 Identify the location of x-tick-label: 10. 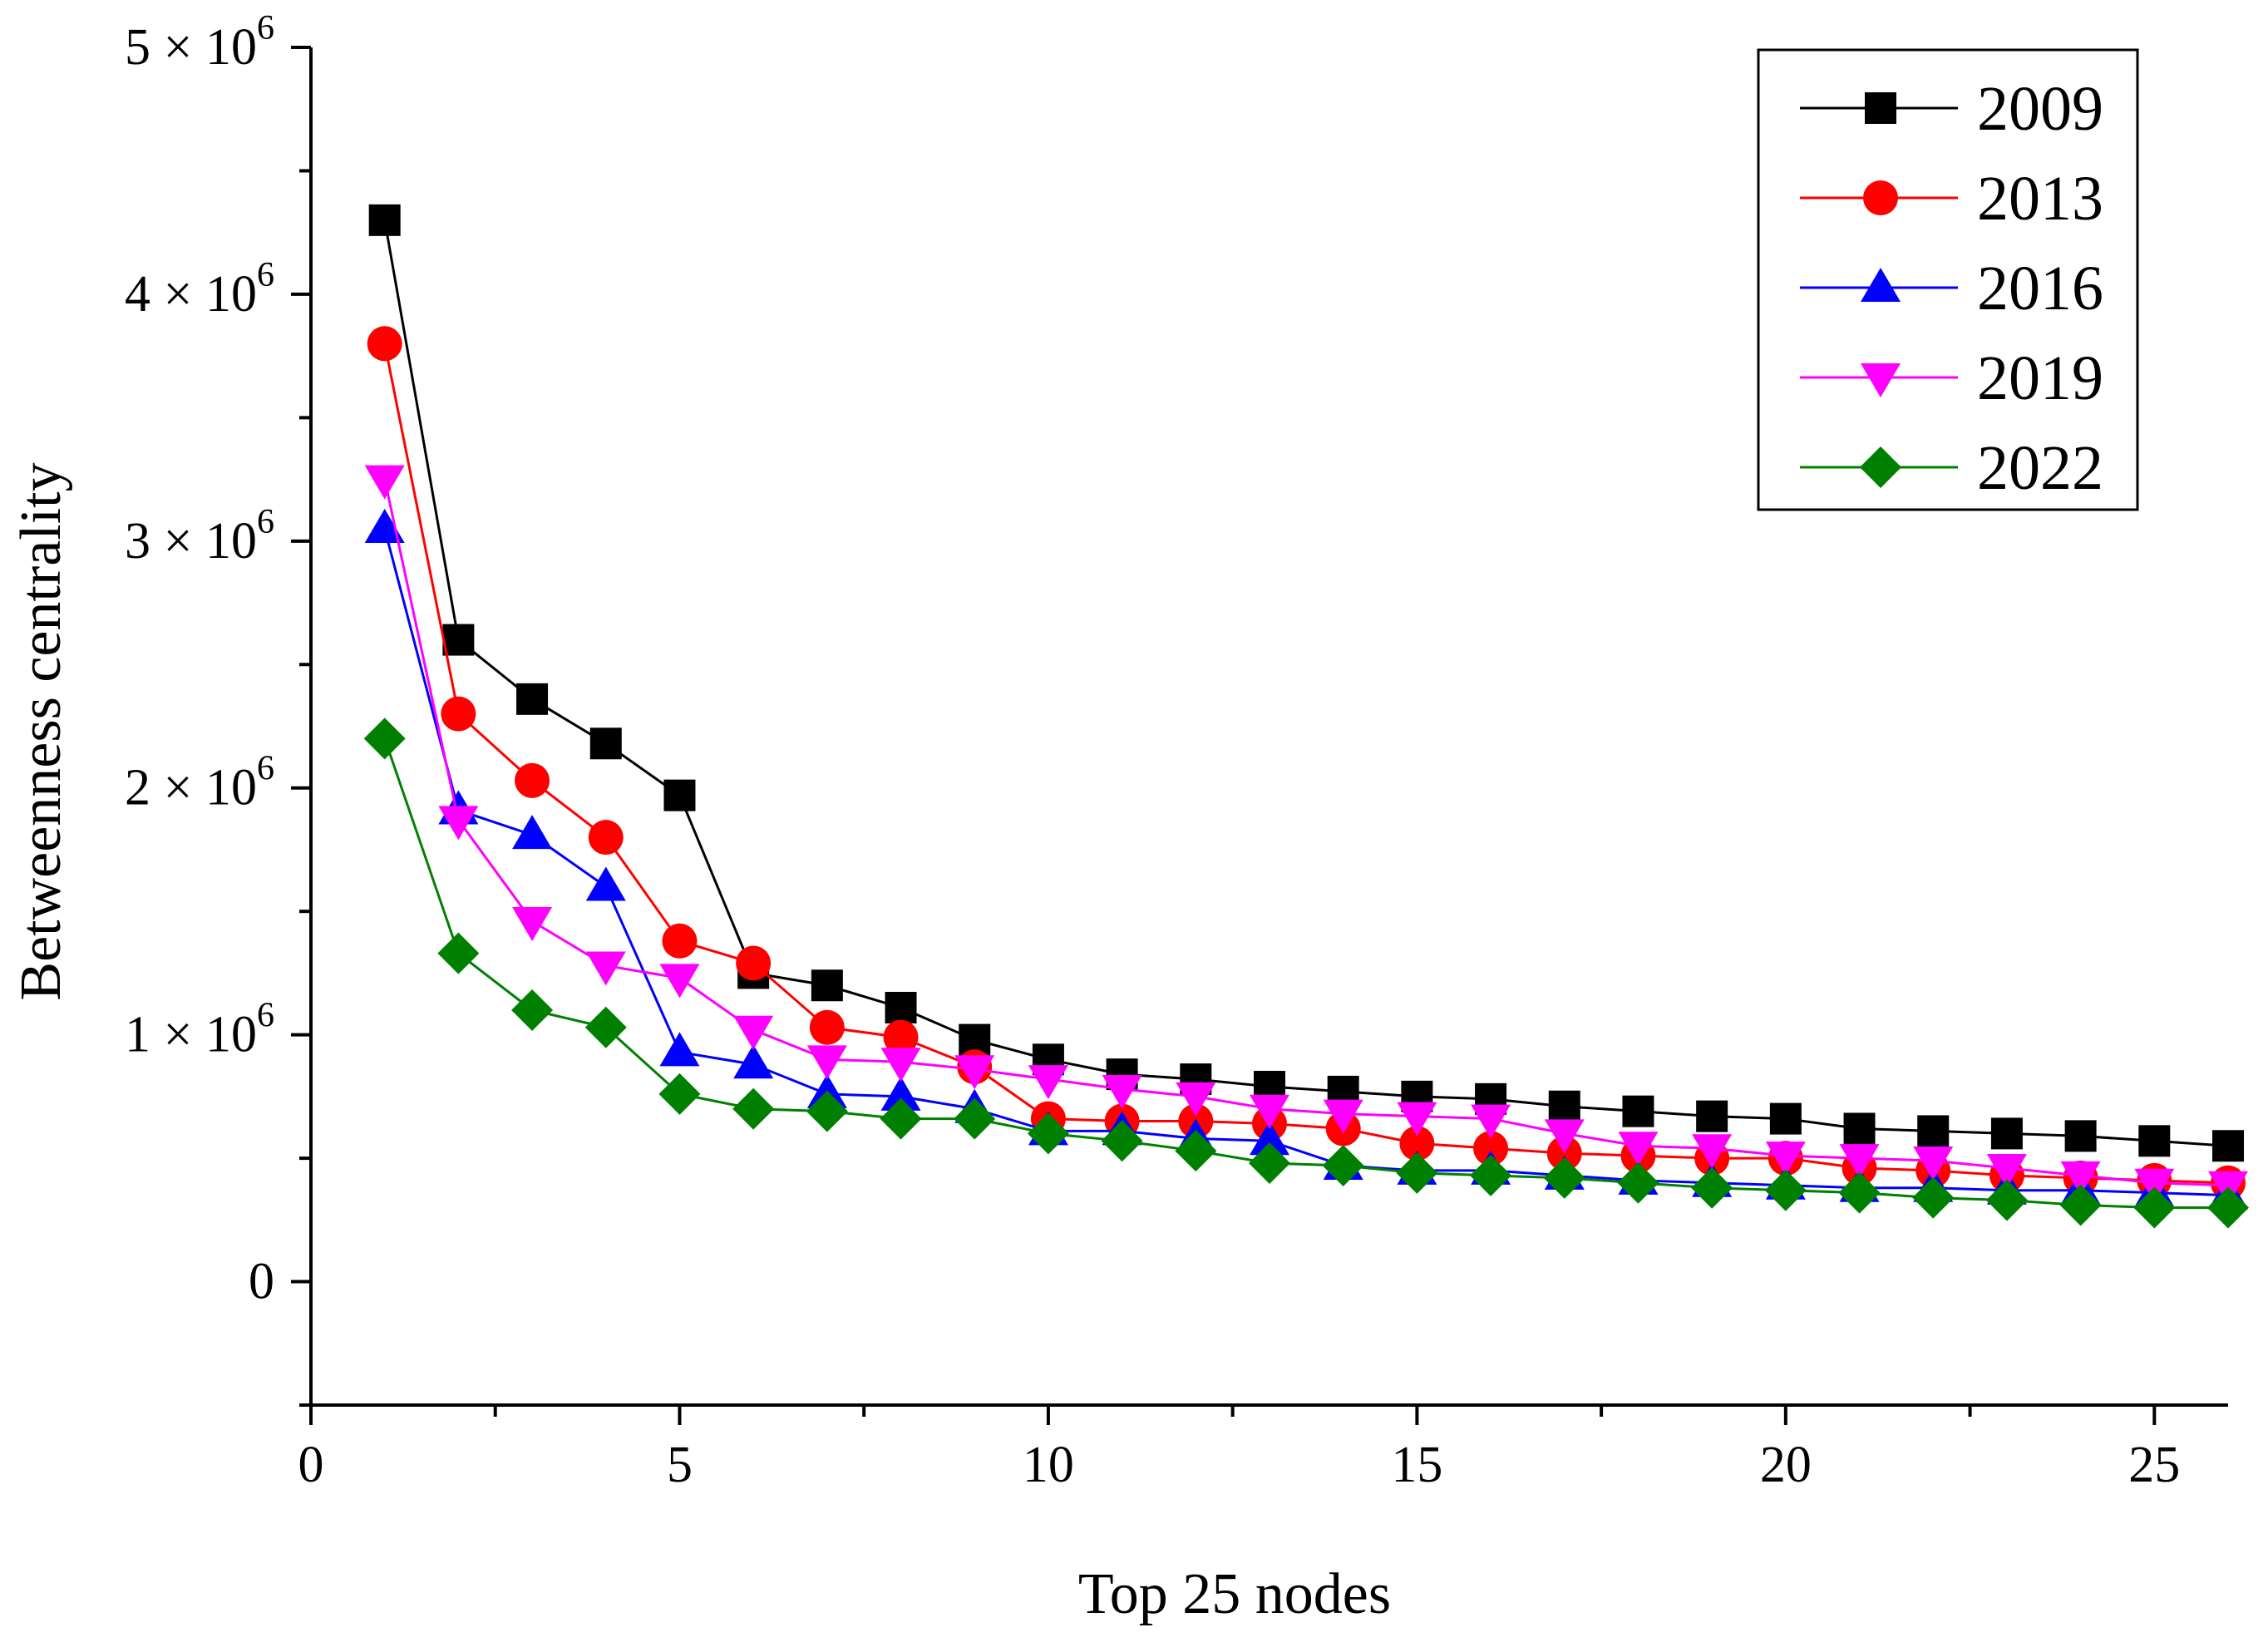
(1048, 1465).